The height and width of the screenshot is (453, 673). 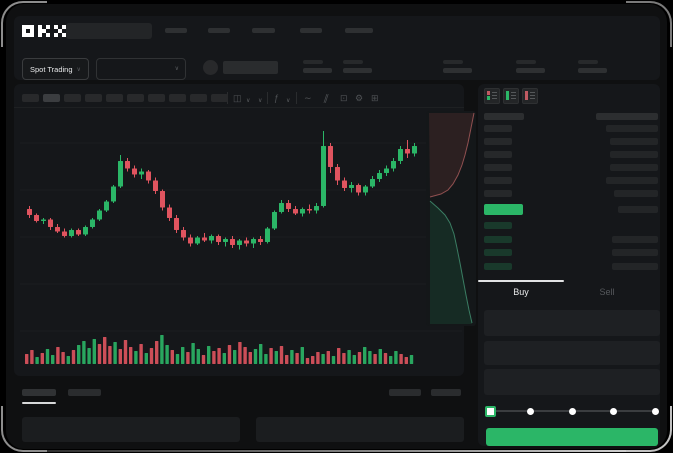 What do you see at coordinates (488, 98) in the screenshot?
I see `bids-mini-bar` at bounding box center [488, 98].